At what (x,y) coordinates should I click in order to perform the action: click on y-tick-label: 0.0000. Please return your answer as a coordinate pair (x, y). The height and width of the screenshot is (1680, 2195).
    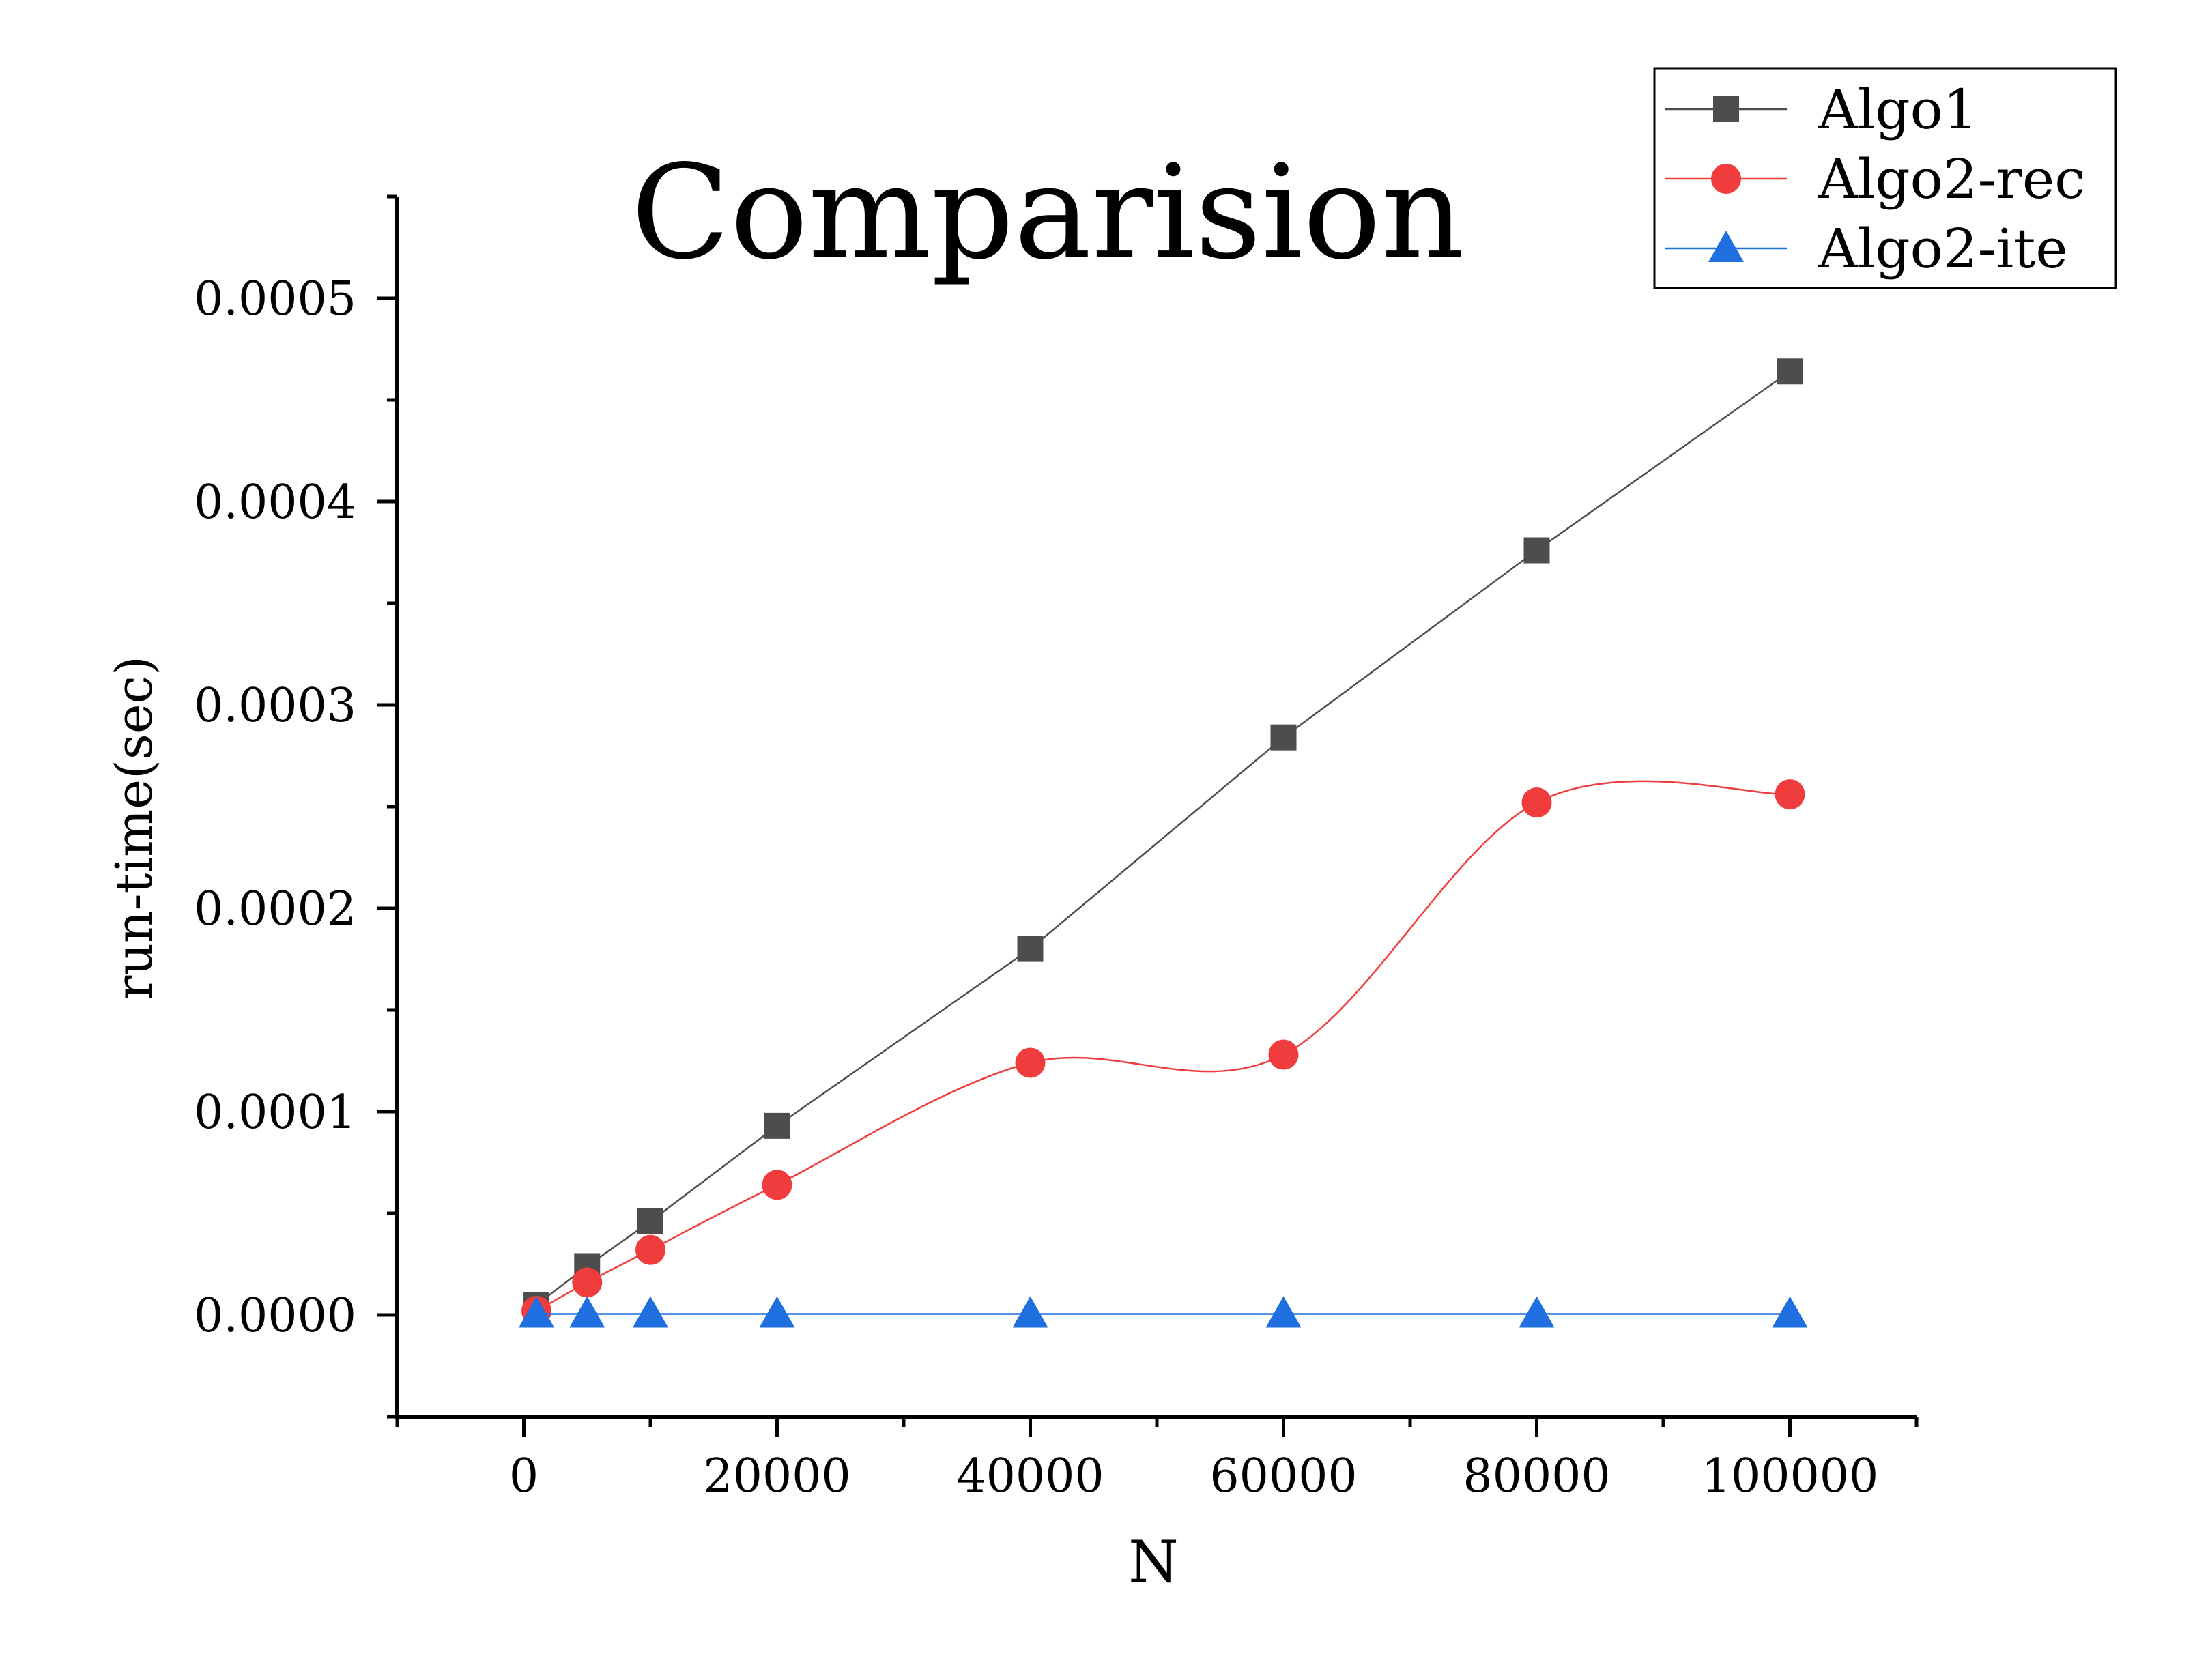
    Looking at the image, I should click on (275, 1316).